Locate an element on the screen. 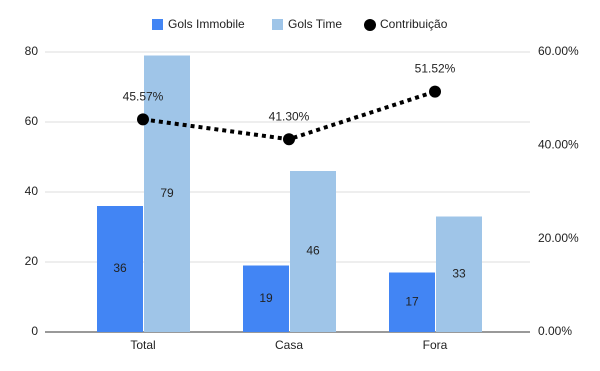 This screenshot has width=600, height=371. bar-label: 19 is located at coordinates (266, 298).